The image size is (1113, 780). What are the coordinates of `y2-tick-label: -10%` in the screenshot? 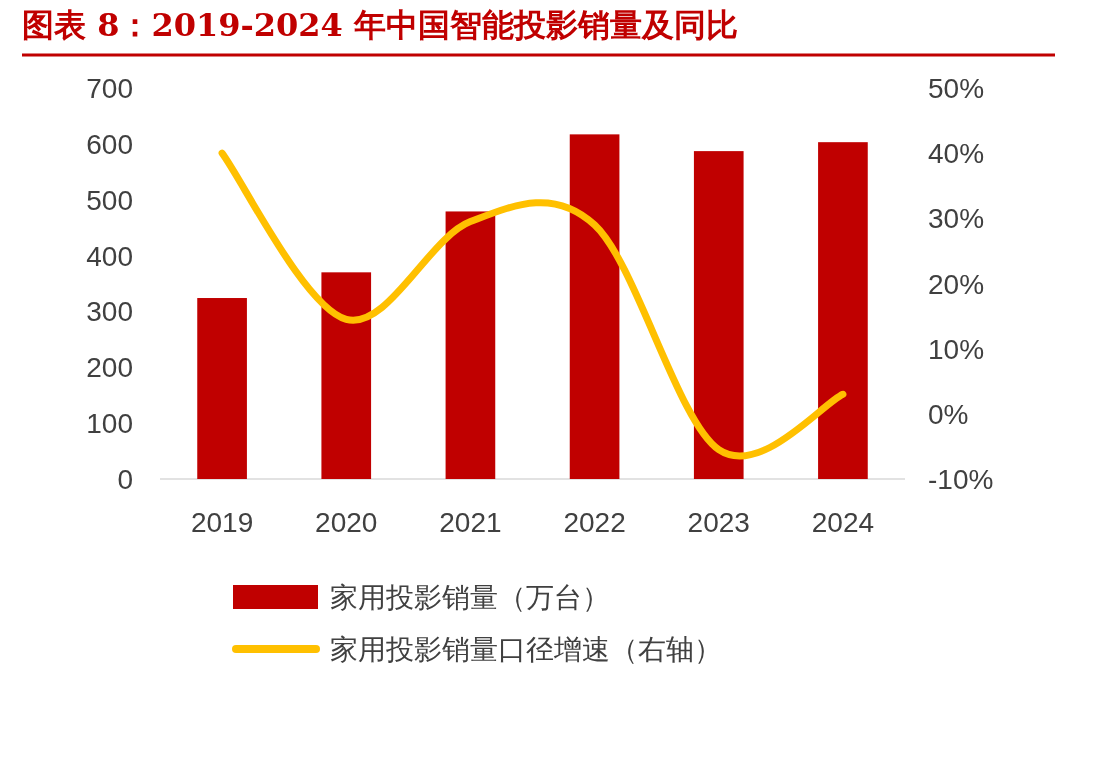 It's located at (961, 479).